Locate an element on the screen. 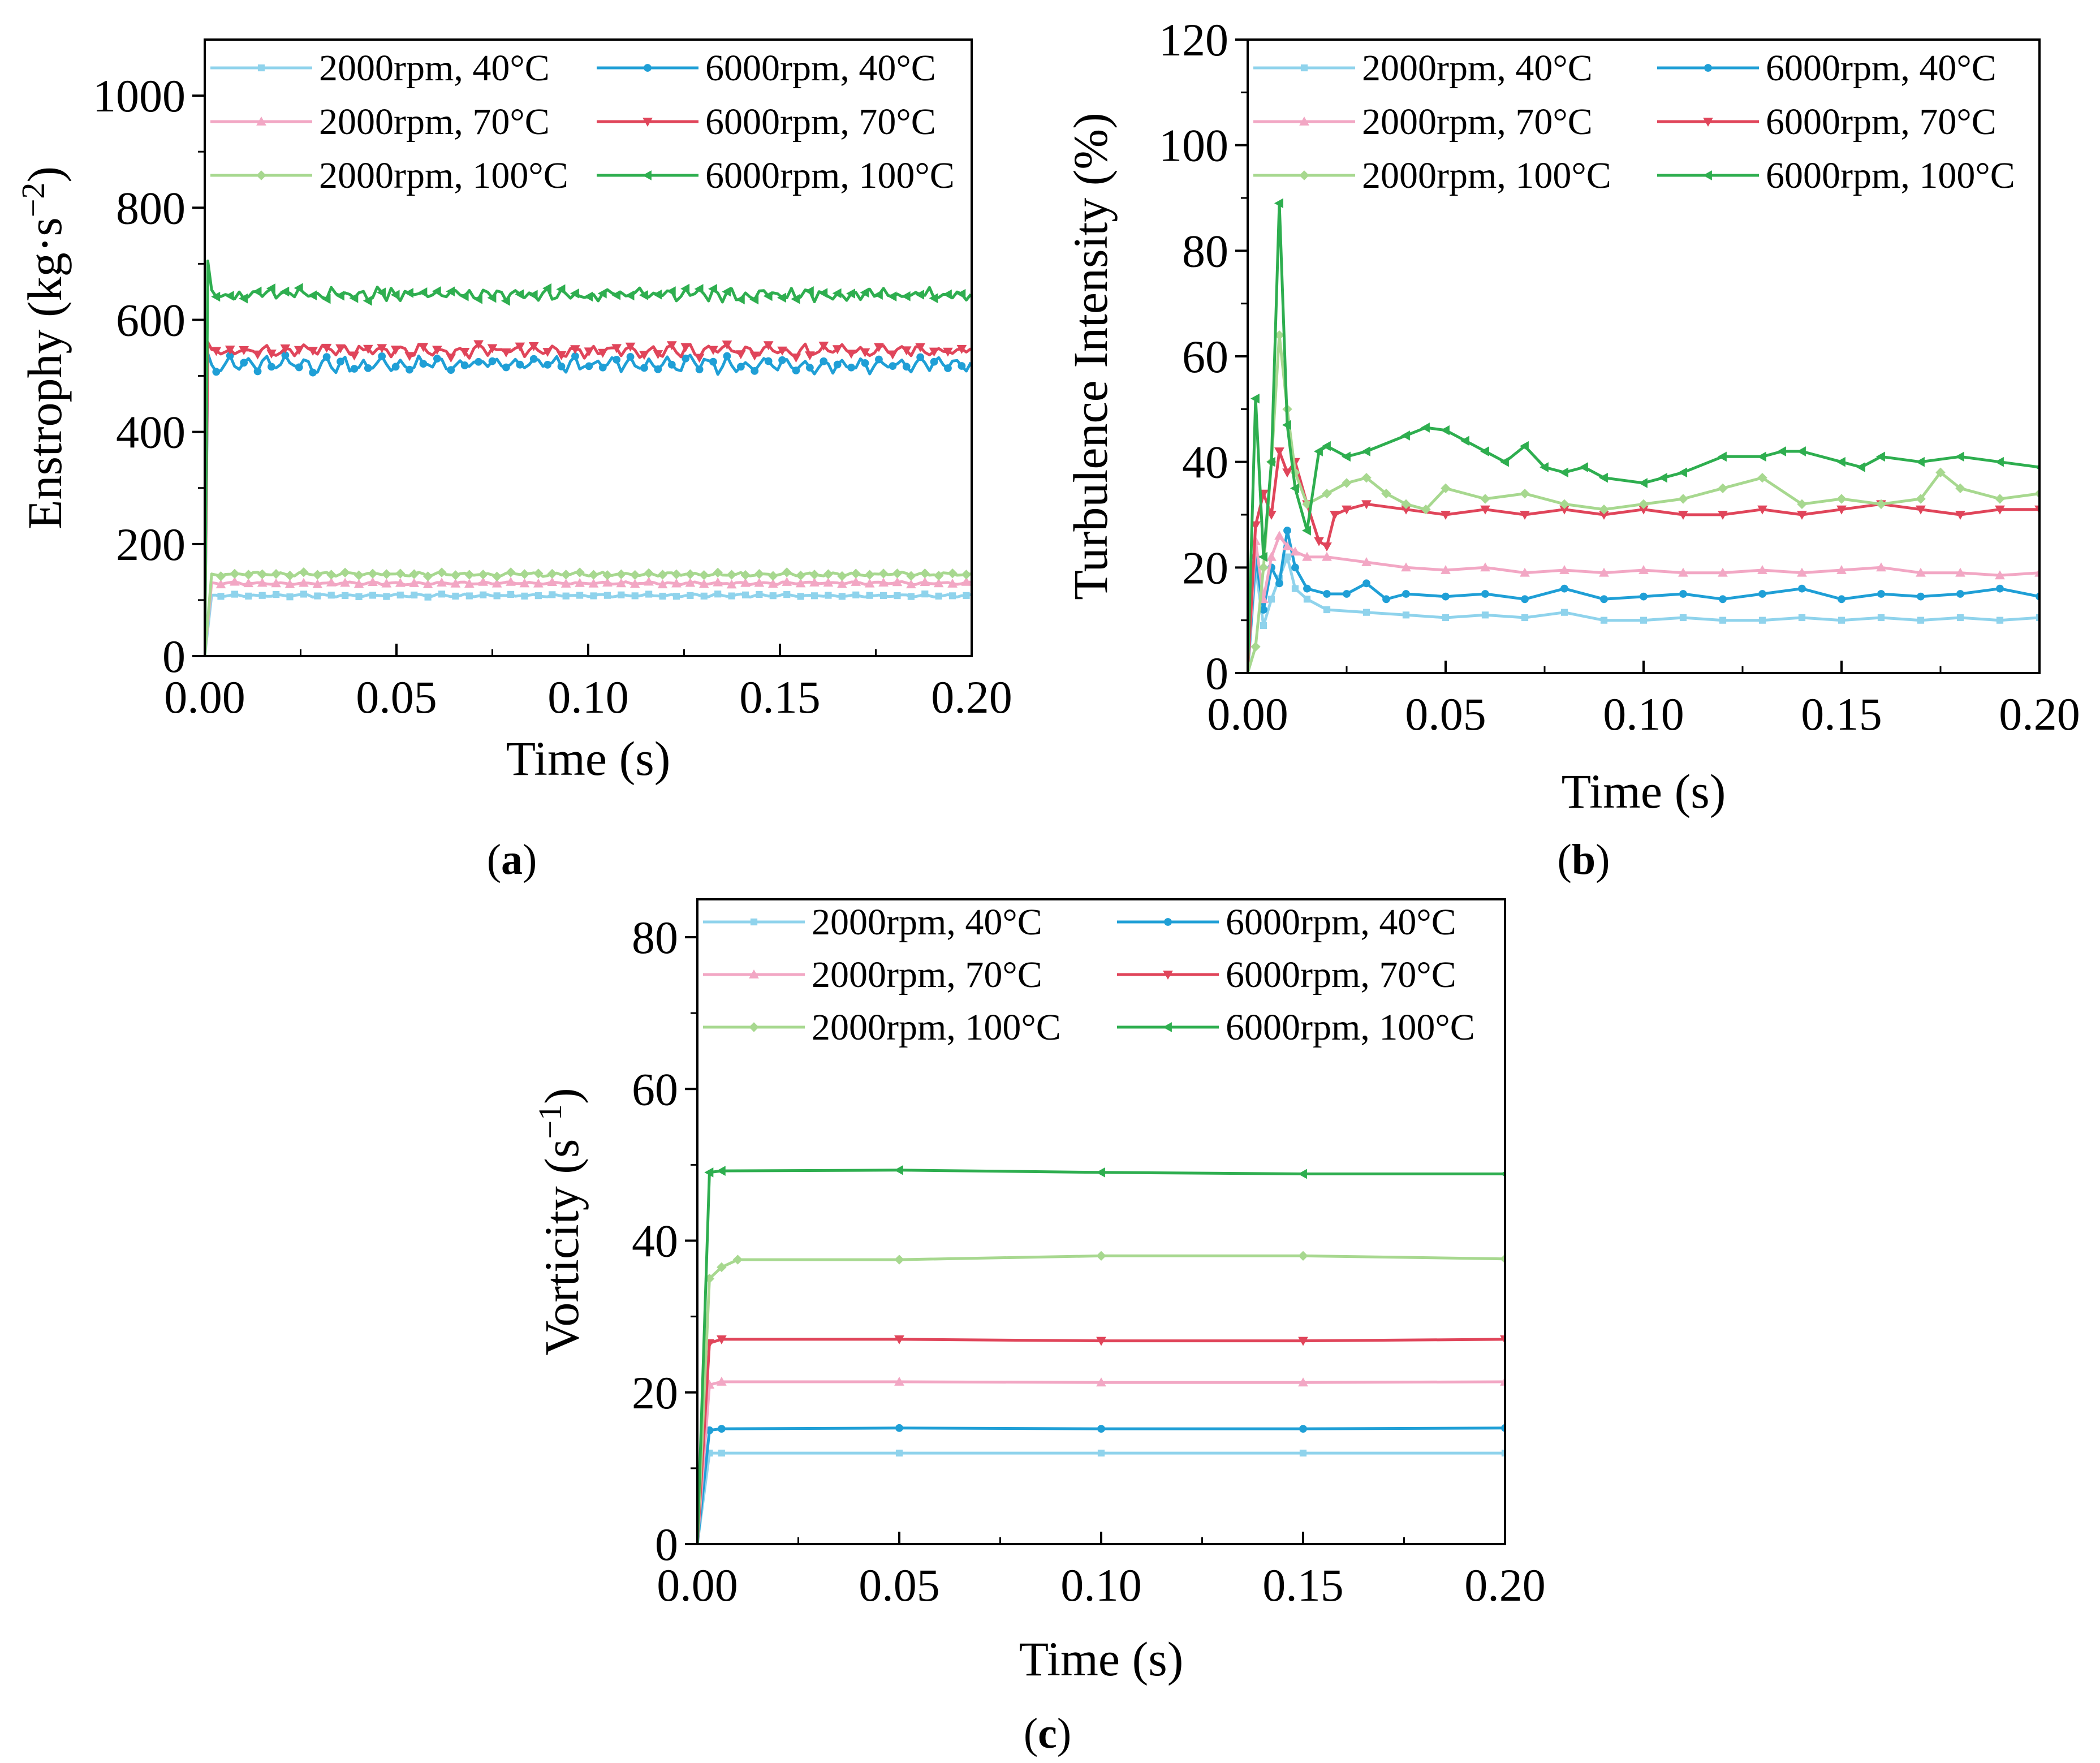  legend-label-b-5: 6000rpm, 100°C is located at coordinates (1891, 175).